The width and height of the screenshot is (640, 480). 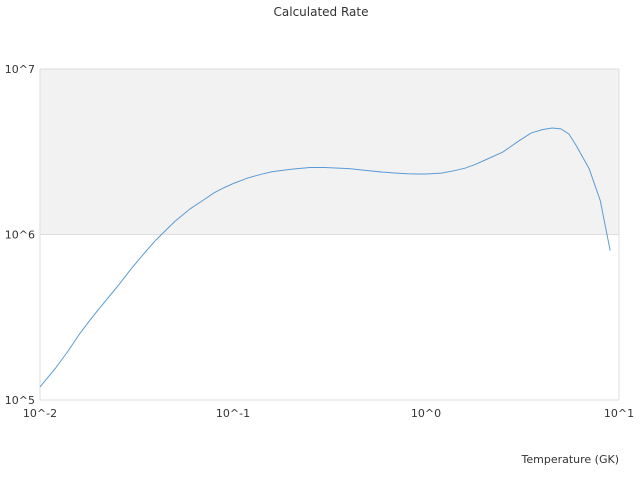 I want to click on chart-title: Calculated Rate, so click(x=321, y=12).